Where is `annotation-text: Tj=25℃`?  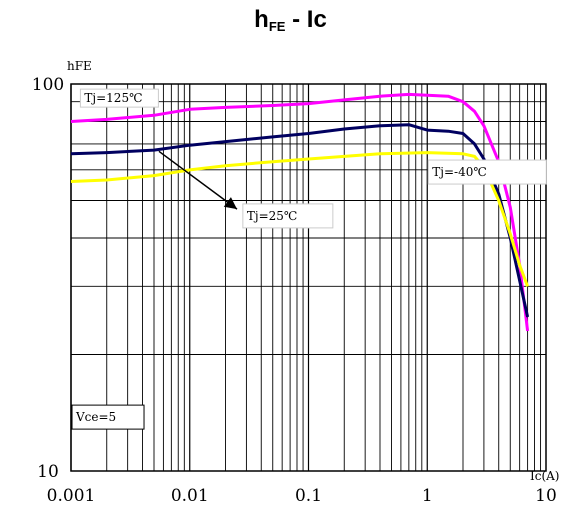
annotation-text: Tj=25℃ is located at coordinates (272, 216).